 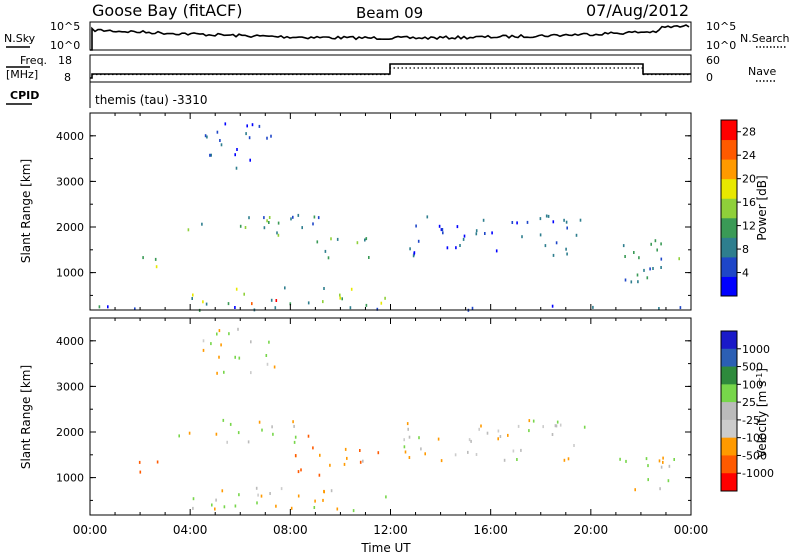 I want to click on colorbar-tick-label: 500, so click(x=752, y=367).